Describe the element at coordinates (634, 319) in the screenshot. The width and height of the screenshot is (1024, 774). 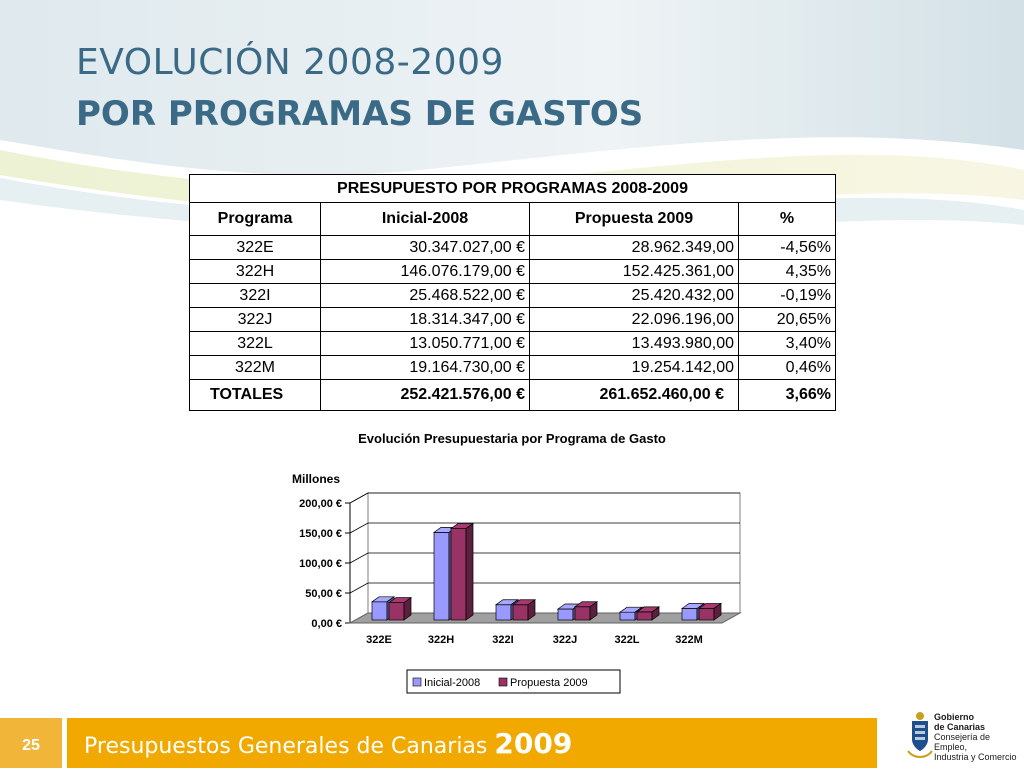
I see `cell-propuesta: 22.096.196,00` at that location.